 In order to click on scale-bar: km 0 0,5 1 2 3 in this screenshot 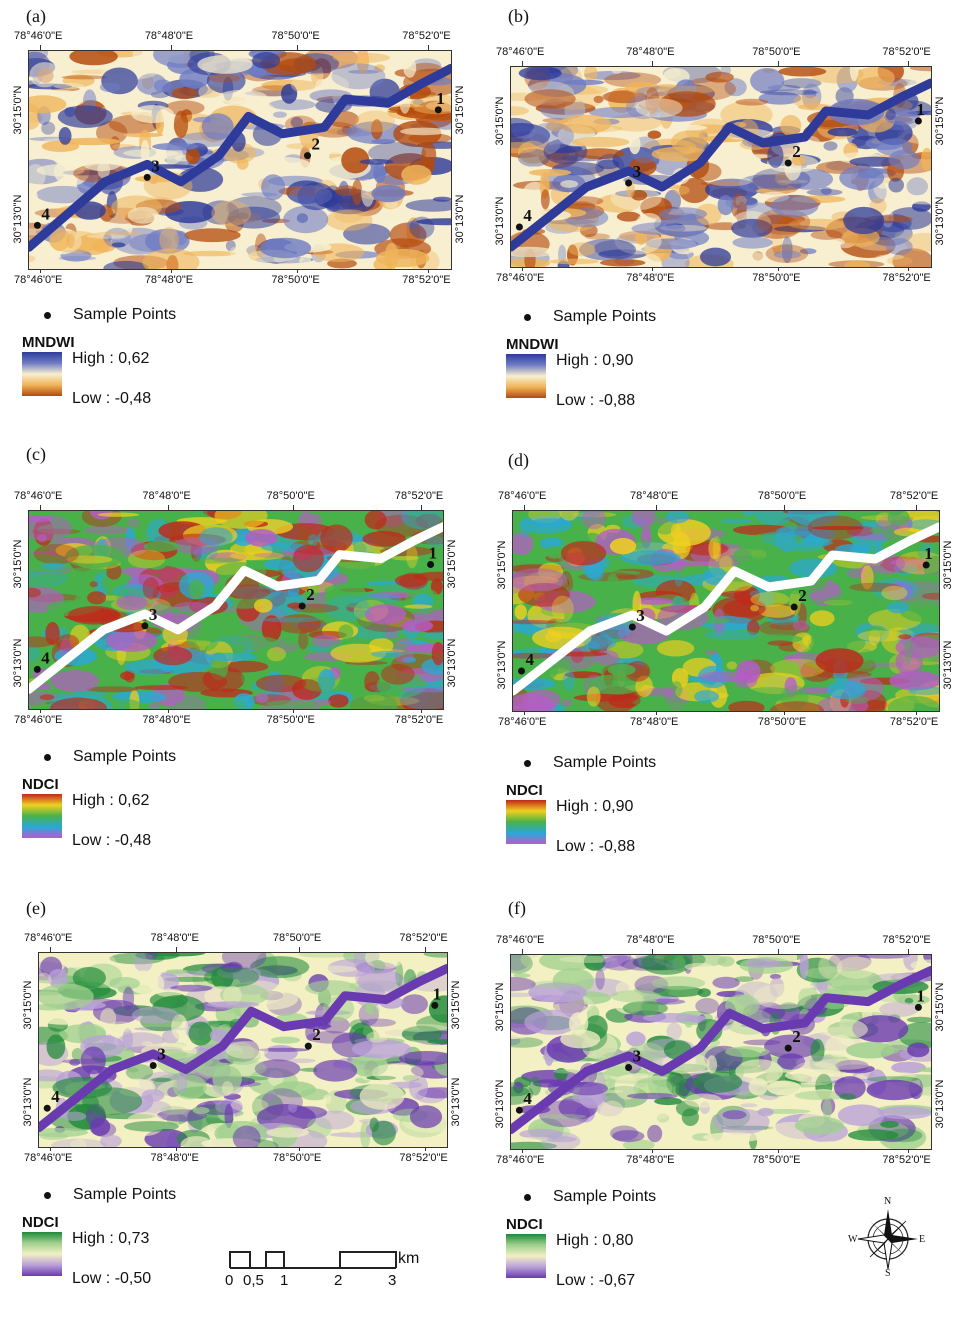, I will do `click(326, 1268)`.